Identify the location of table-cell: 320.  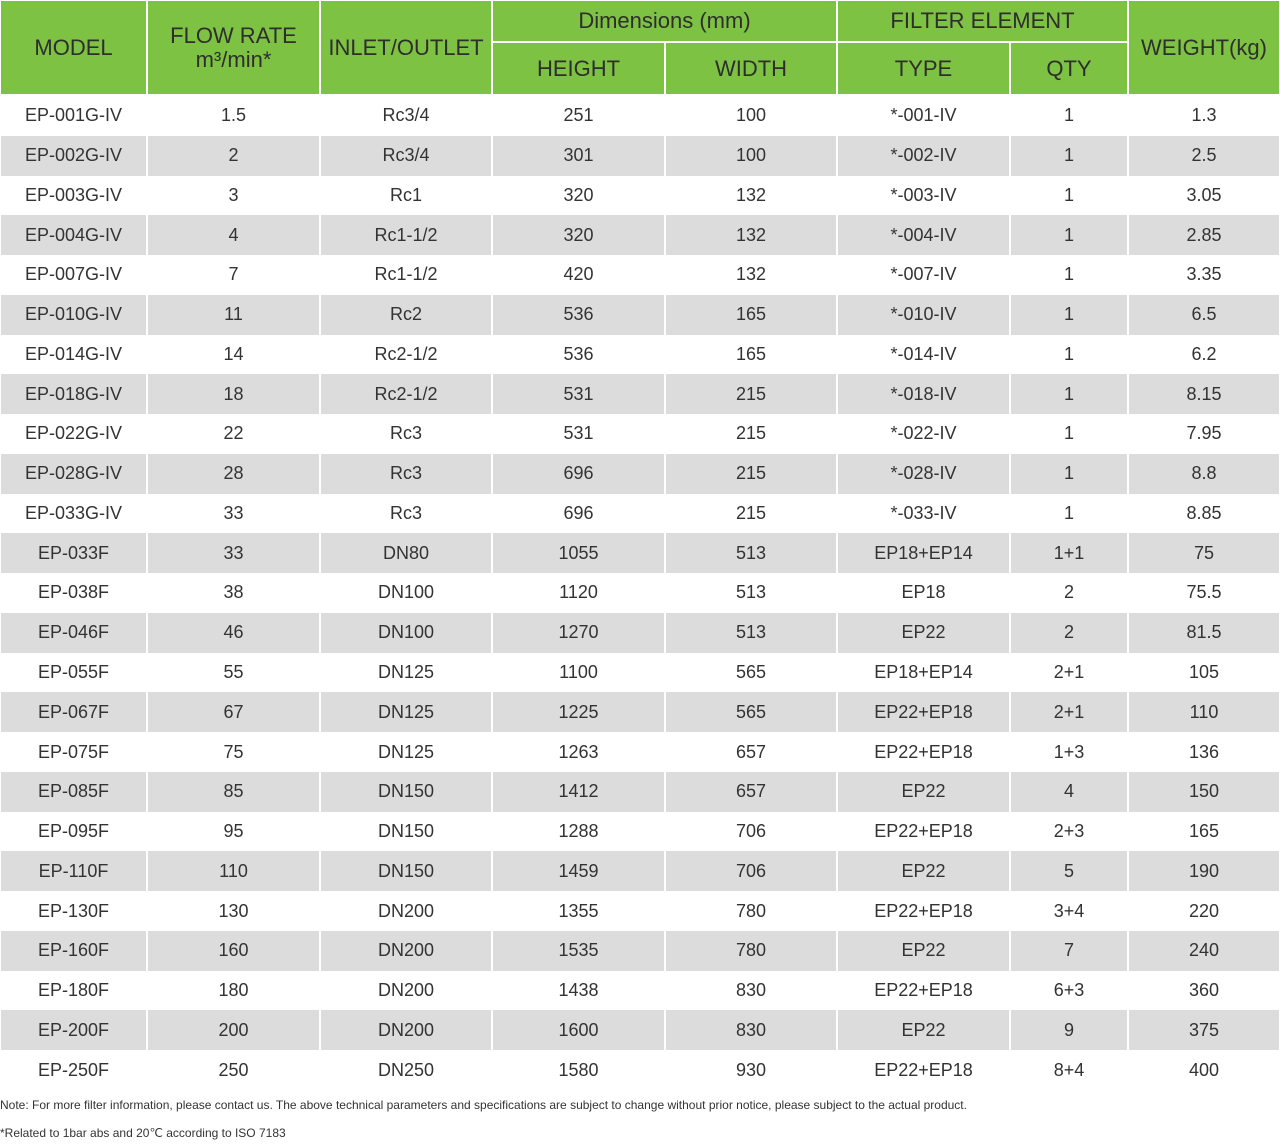
(578, 194).